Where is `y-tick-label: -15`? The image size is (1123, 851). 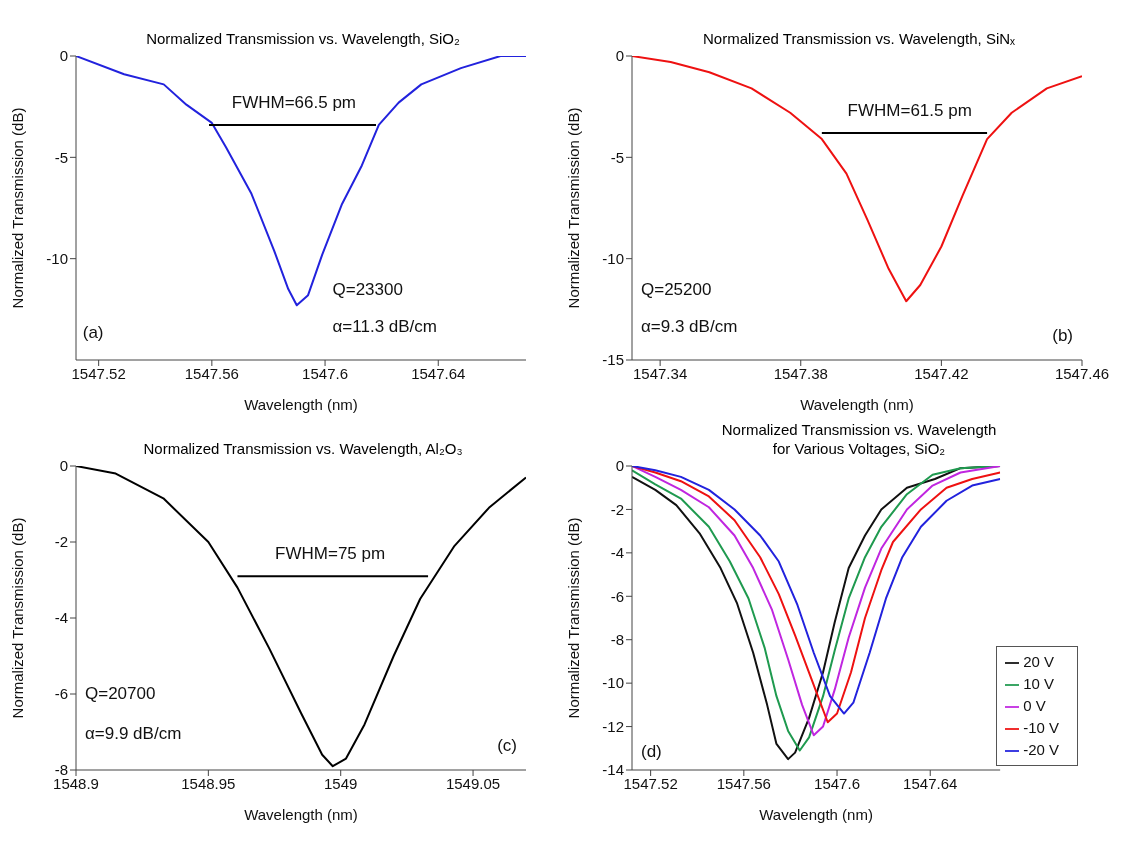
y-tick-label: -15 is located at coordinates (613, 360).